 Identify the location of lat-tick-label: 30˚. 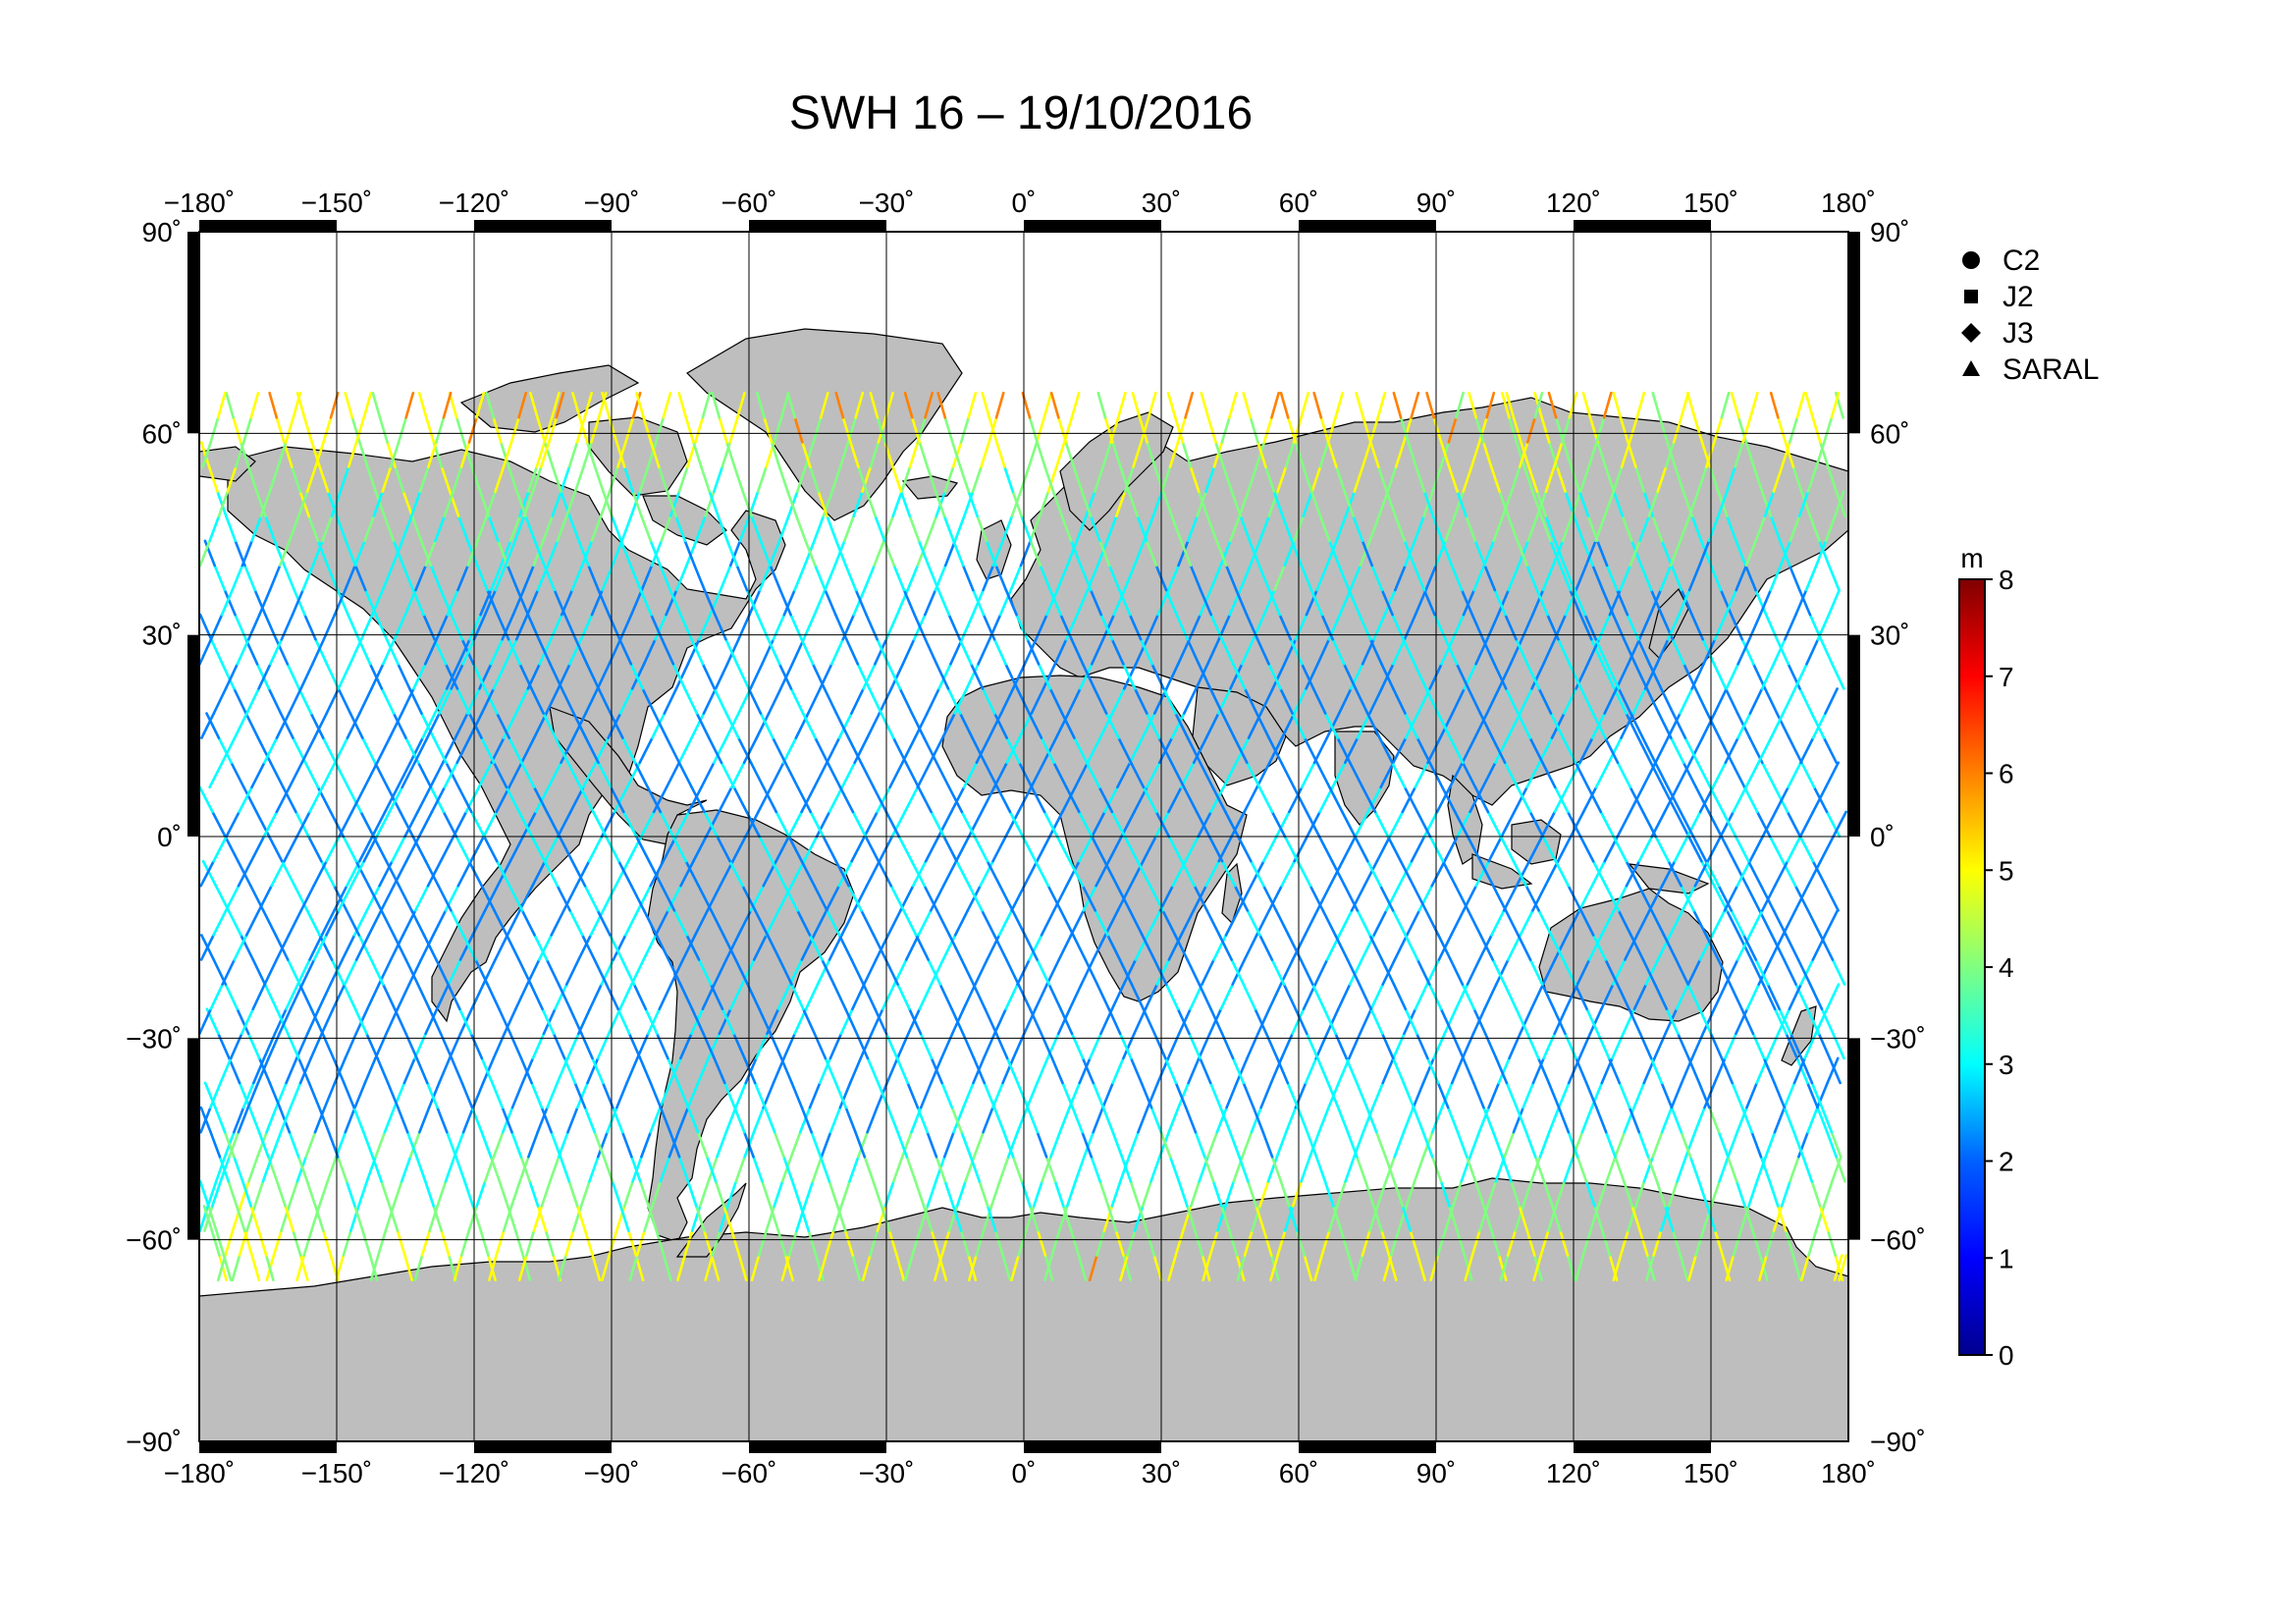
(162, 636).